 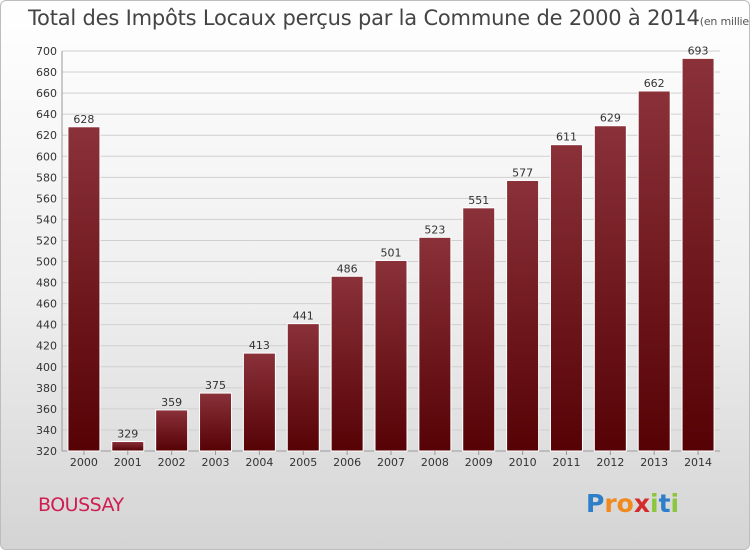 What do you see at coordinates (84, 462) in the screenshot?
I see `x-tick-label: 2000` at bounding box center [84, 462].